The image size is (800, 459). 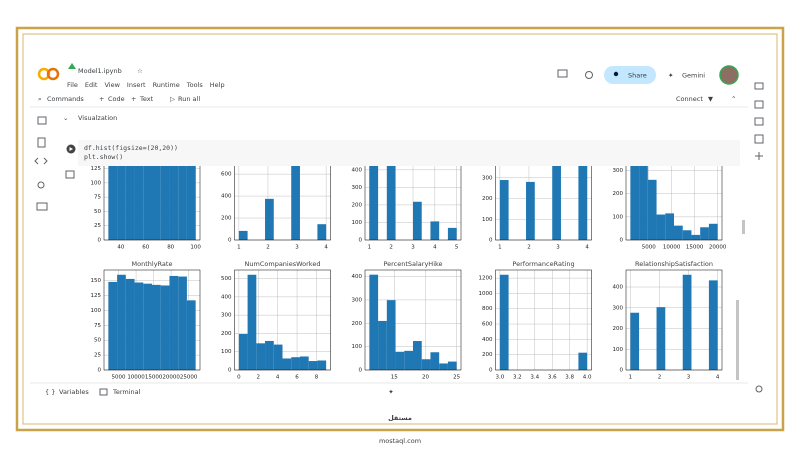 What do you see at coordinates (126, 392) in the screenshot?
I see `terminal-tab: Terminal` at bounding box center [126, 392].